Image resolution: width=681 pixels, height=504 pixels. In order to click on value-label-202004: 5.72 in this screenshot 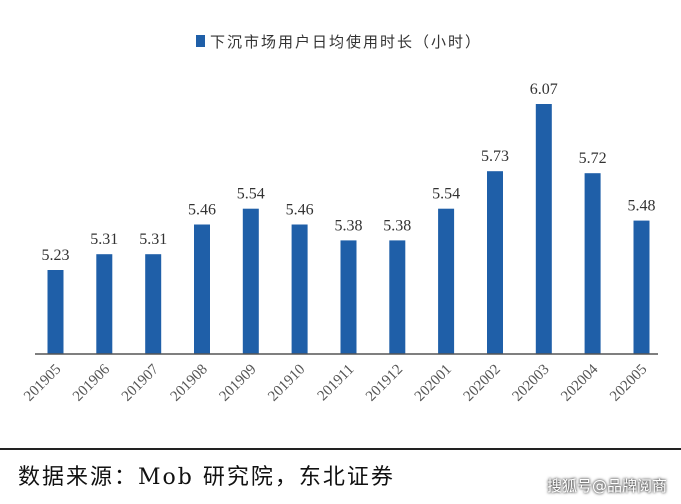, I will do `click(593, 158)`.